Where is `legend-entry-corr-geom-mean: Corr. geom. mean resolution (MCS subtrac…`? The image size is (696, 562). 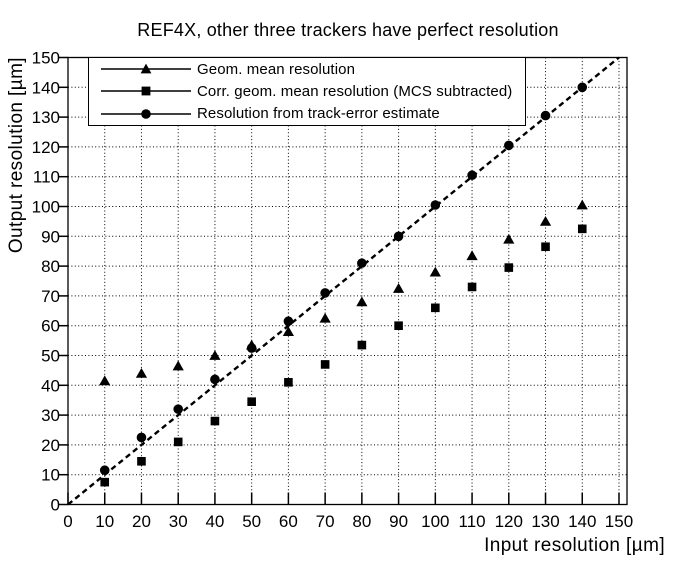
legend-entry-corr-geom-mean: Corr. geom. mean resolution (MCS subtrac… is located at coordinates (307, 91).